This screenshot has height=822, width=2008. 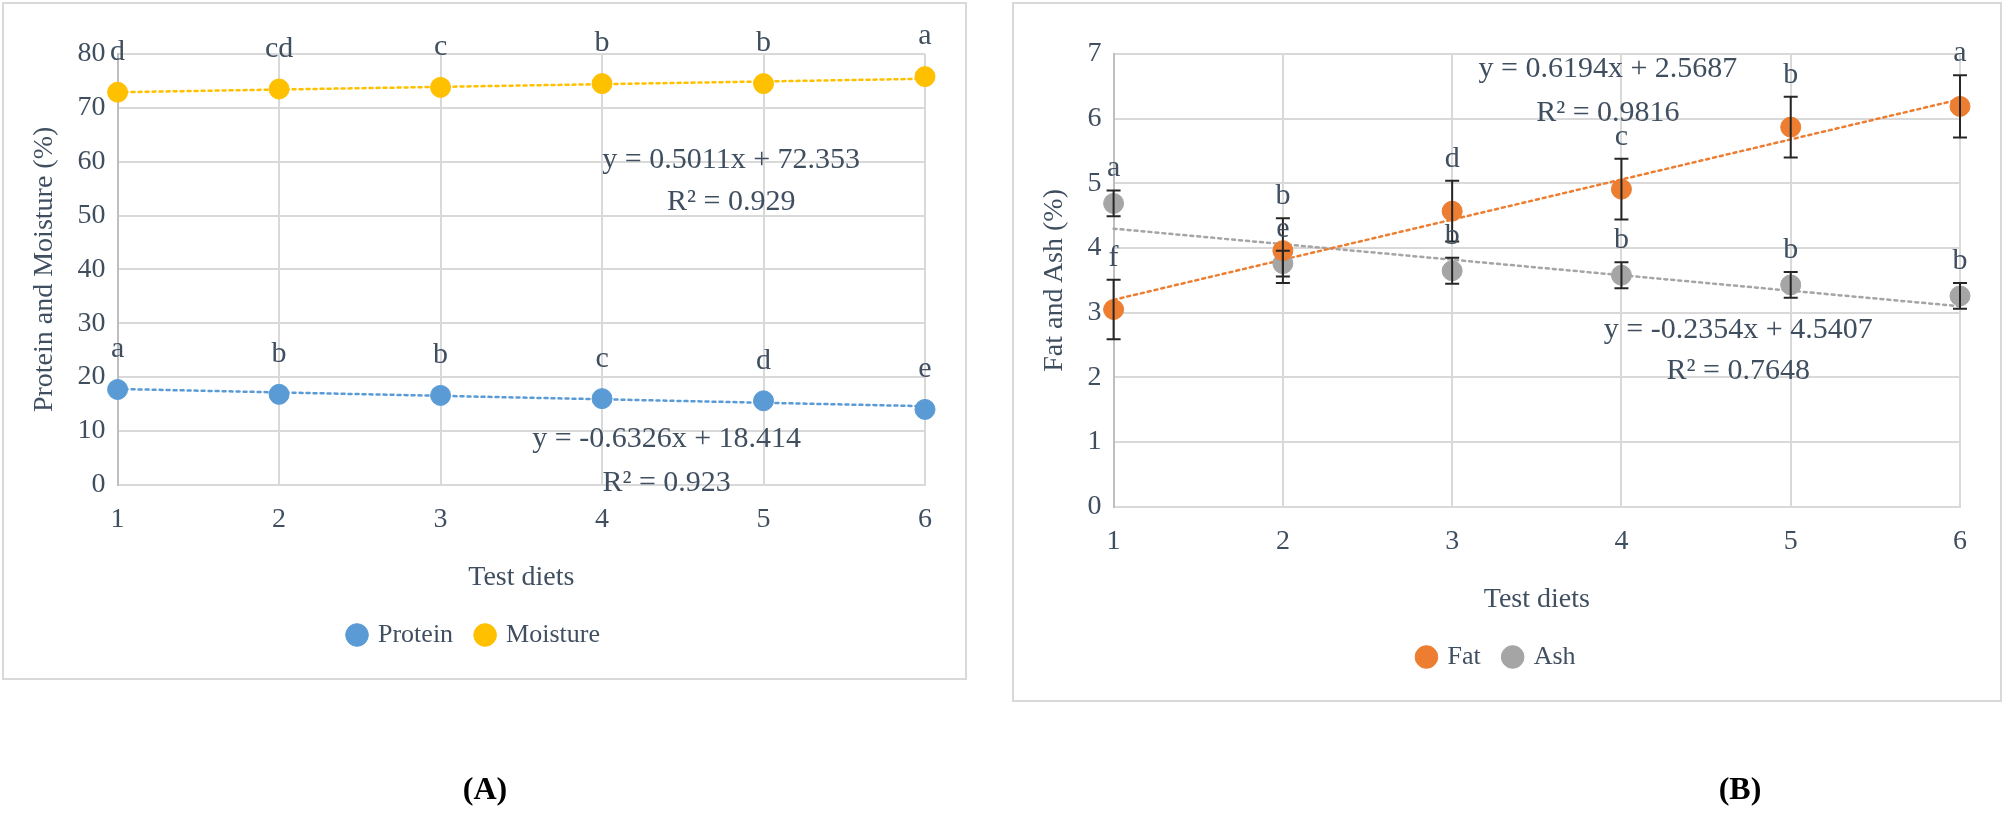 What do you see at coordinates (1094, 181) in the screenshot?
I see `y-tick-label: 5` at bounding box center [1094, 181].